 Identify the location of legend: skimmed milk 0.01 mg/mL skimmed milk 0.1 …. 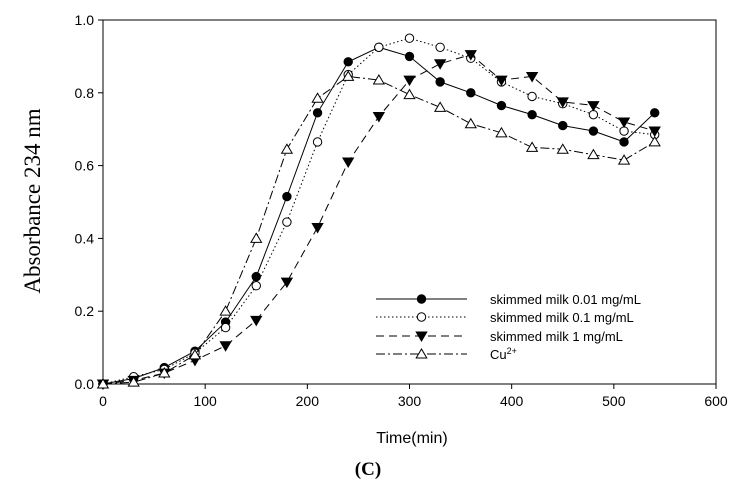
(508, 327).